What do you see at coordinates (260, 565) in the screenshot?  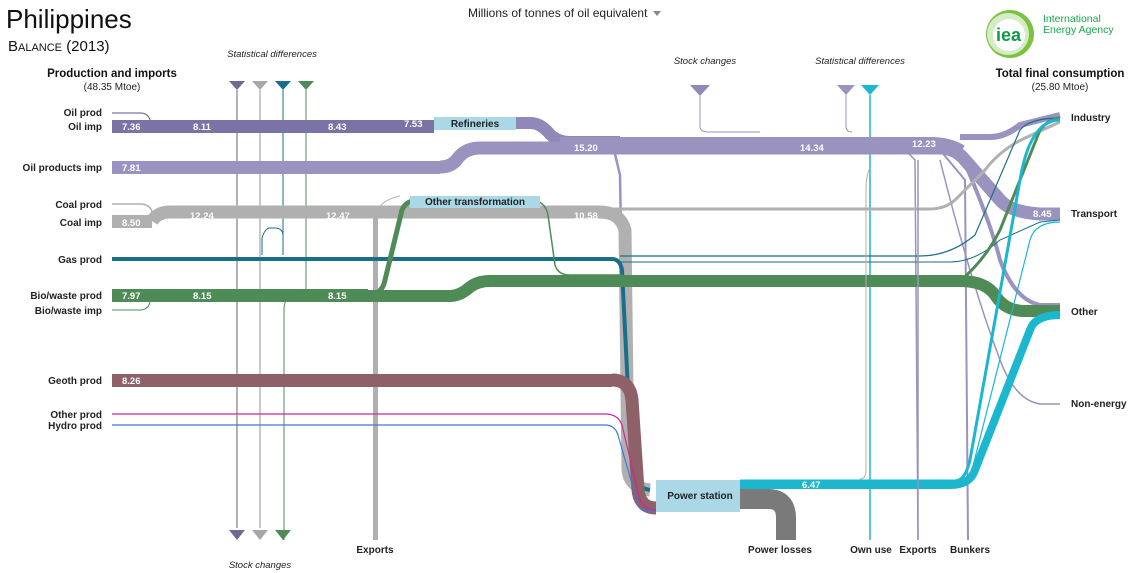 I see `stock-changes-label-bottom: Stock changes` at bounding box center [260, 565].